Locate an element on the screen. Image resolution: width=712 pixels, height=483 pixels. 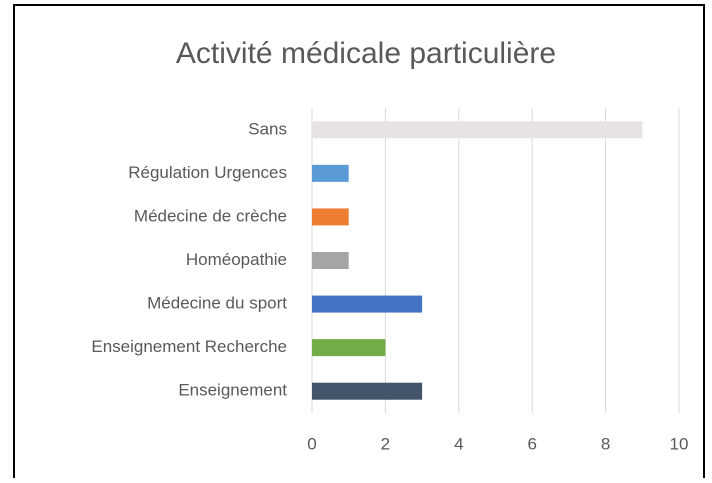
y-tick-label: Homéopathie is located at coordinates (236, 259).